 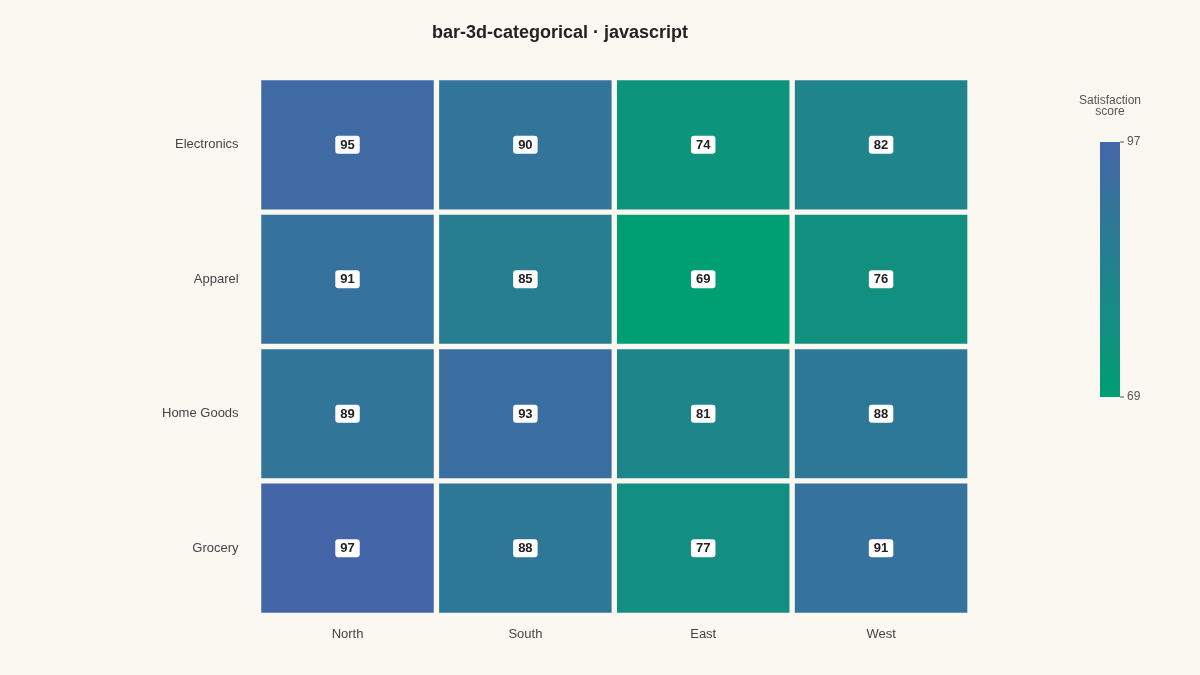 I want to click on x-tick-label: North, so click(x=347, y=633).